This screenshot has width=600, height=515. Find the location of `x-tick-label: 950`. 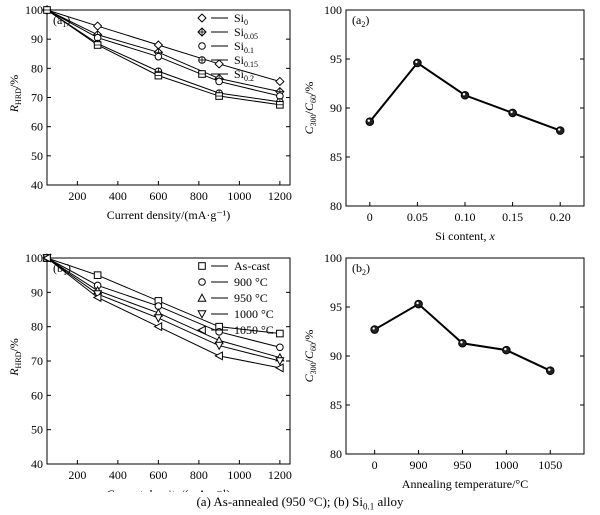

x-tick-label: 950 is located at coordinates (462, 465).